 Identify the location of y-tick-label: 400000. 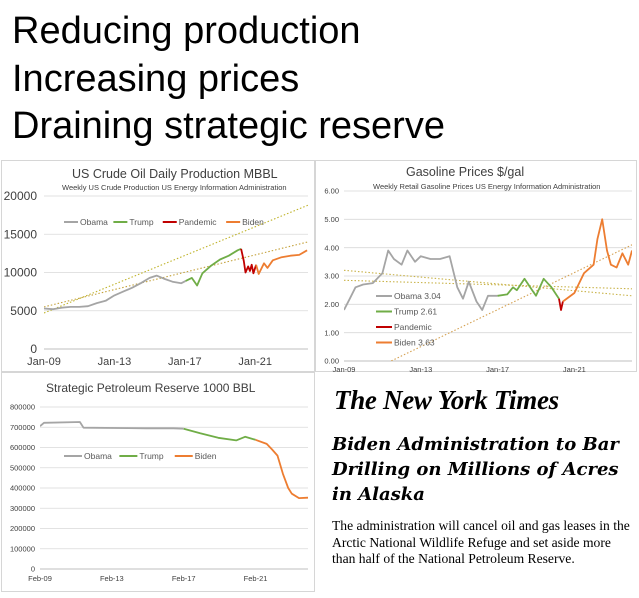
(22, 488).